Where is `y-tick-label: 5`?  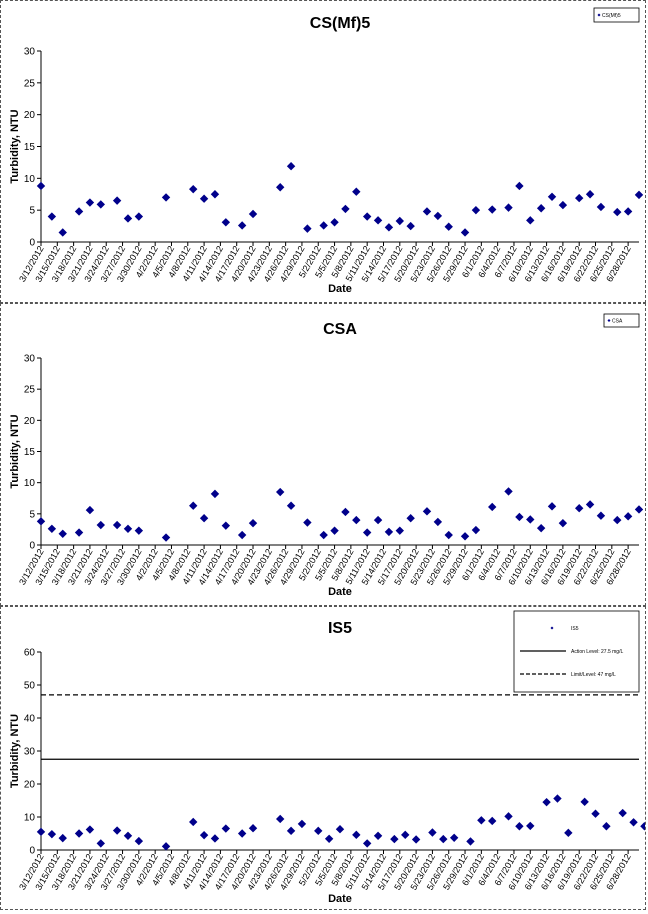 y-tick-label: 5 is located at coordinates (32, 514).